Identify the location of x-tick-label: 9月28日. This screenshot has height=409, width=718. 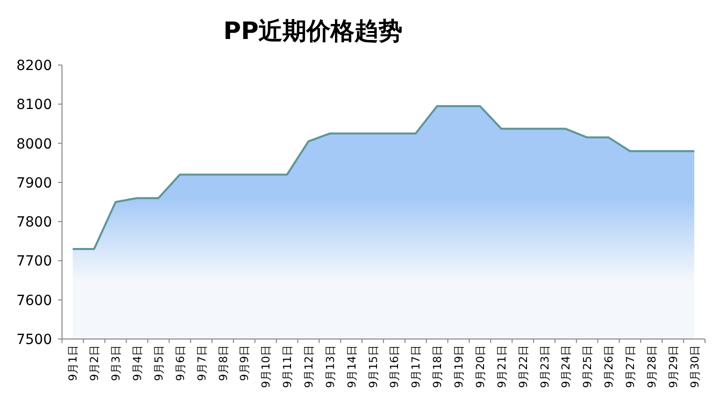
(651, 366).